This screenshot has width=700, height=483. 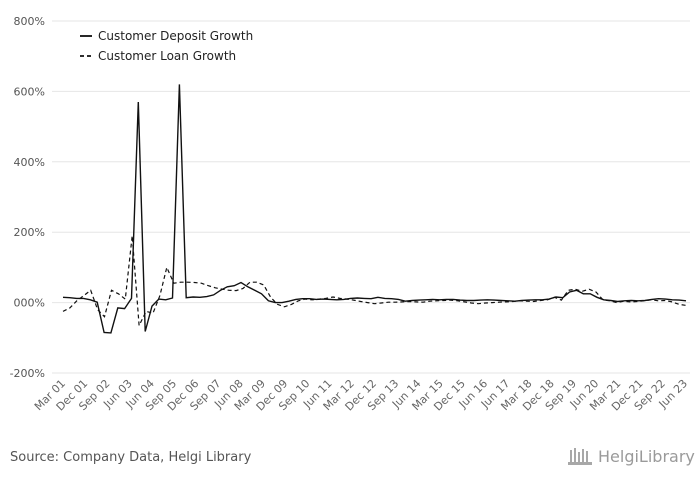 I want to click on y-axis-ticks: 800% 600% 400% 200% 000% -200%, so click(x=27, y=197).